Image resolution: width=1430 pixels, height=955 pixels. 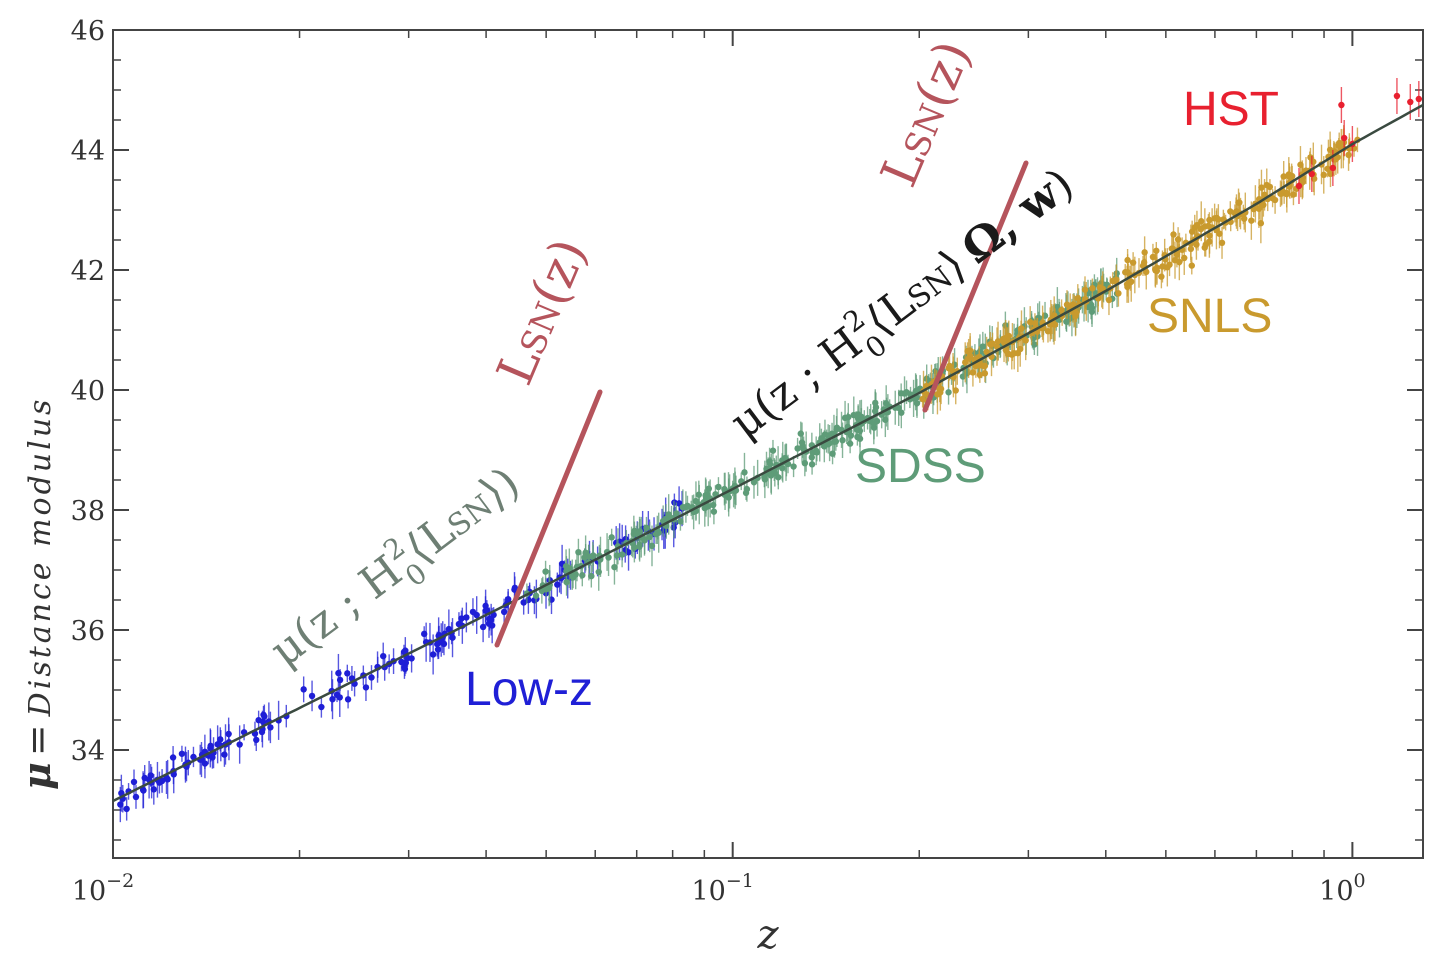 What do you see at coordinates (88, 271) in the screenshot?
I see `y-tick-label: 42` at bounding box center [88, 271].